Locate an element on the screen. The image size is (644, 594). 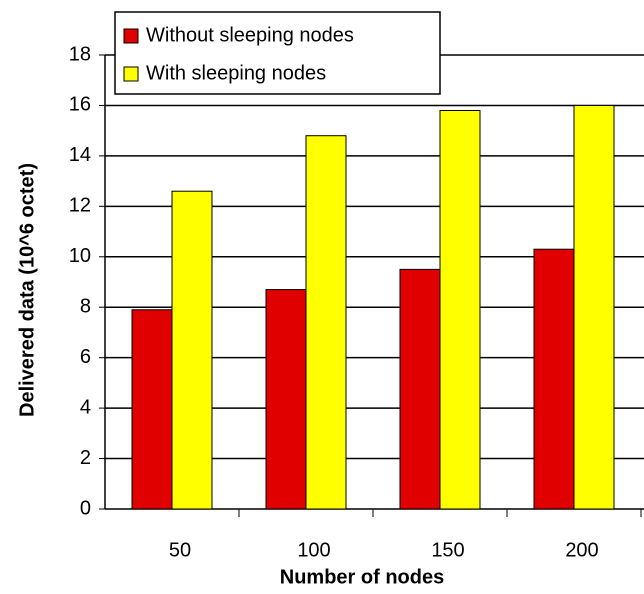
y-tick-label: 6 is located at coordinates (85, 357).